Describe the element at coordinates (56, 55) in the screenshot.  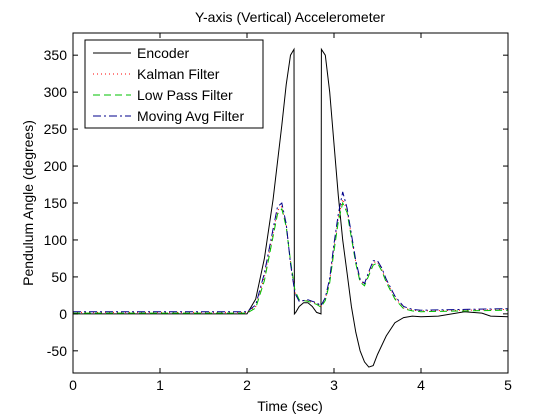
I see `y-tick-label: 350` at that location.